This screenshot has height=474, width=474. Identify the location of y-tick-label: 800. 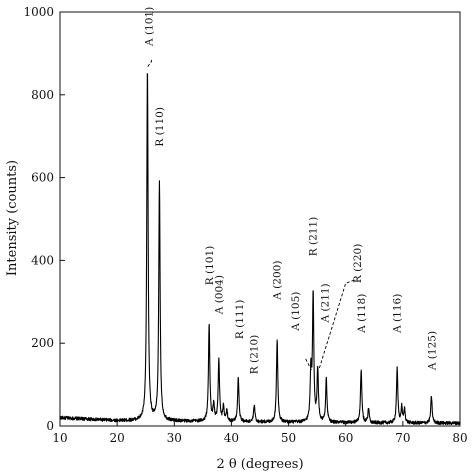
(42, 95).